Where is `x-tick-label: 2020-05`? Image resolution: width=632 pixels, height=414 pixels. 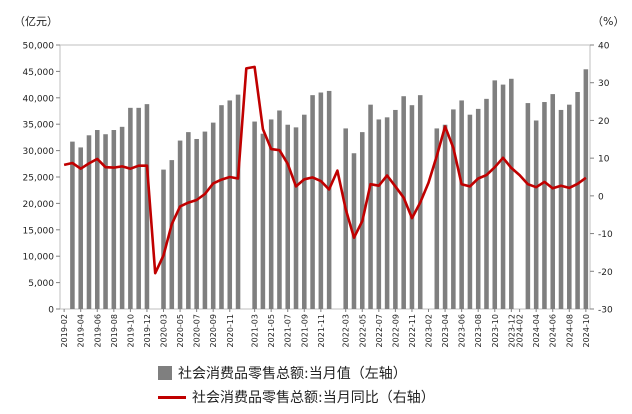 x-tick-label: 2020-05 is located at coordinates (180, 330).